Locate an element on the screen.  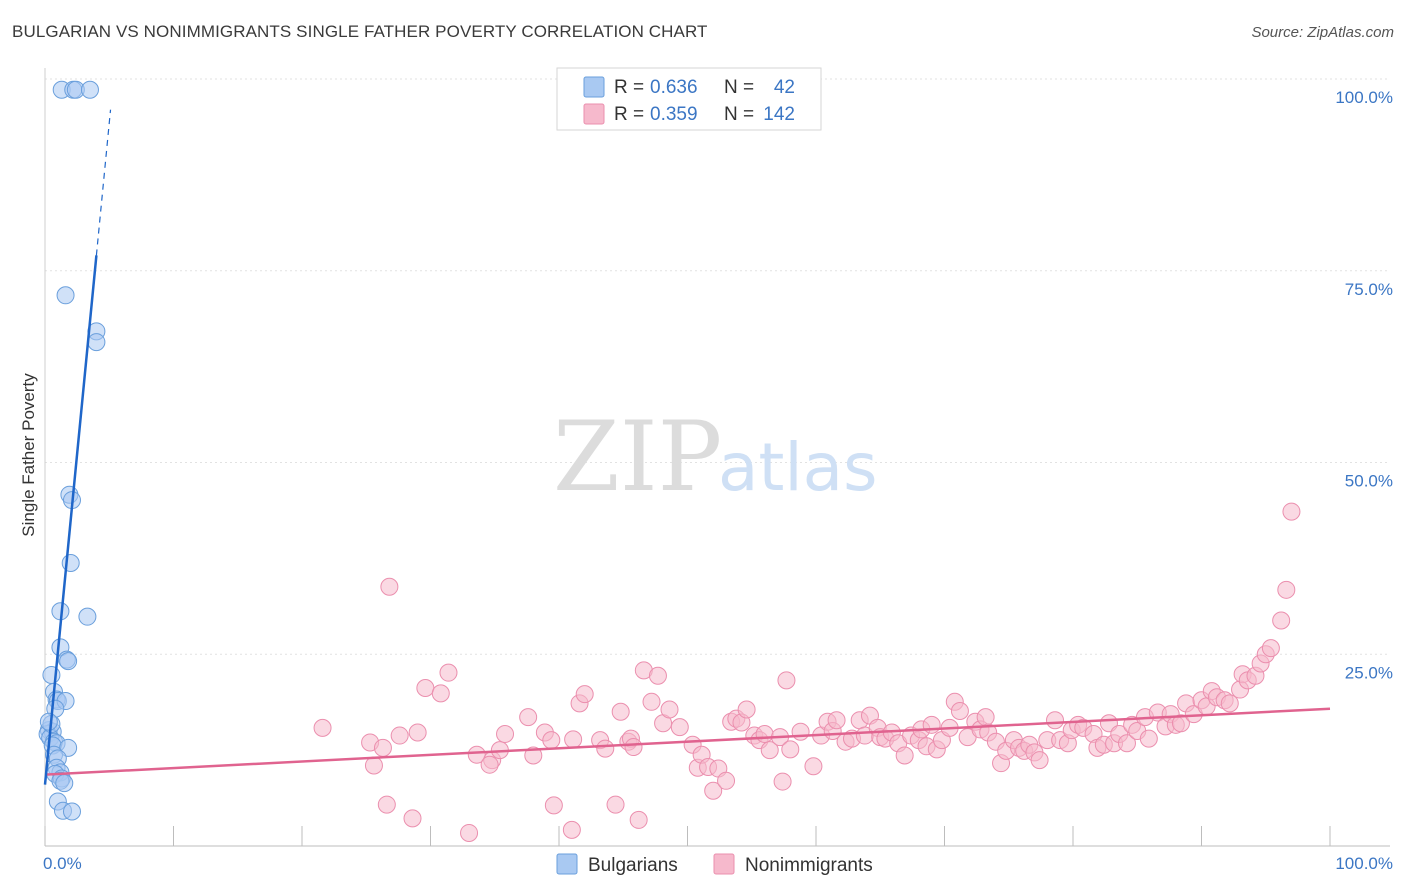
watermark: ZIP atlas is located at coordinates (715, 457).